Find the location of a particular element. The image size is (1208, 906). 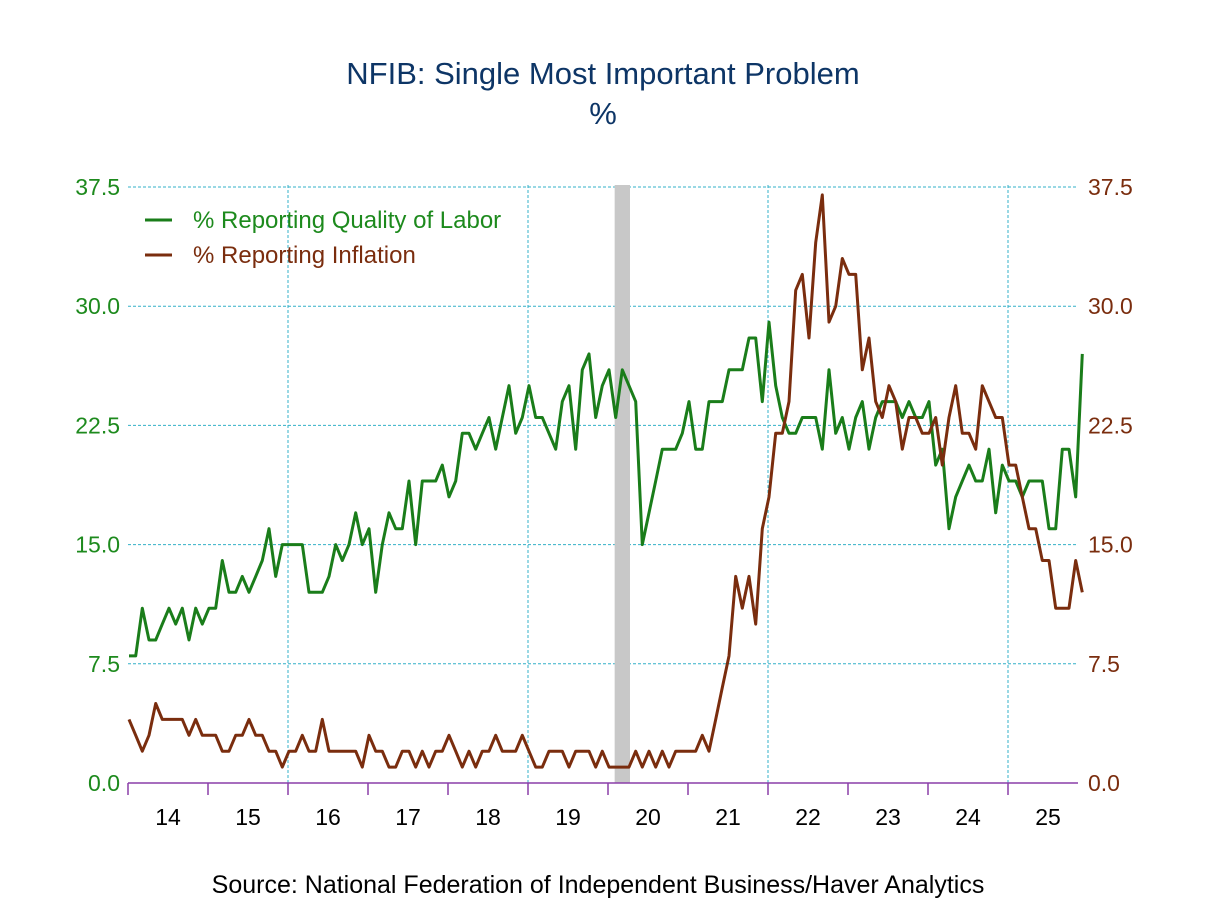

y-tick-label-left: 0.0 is located at coordinates (104, 783).